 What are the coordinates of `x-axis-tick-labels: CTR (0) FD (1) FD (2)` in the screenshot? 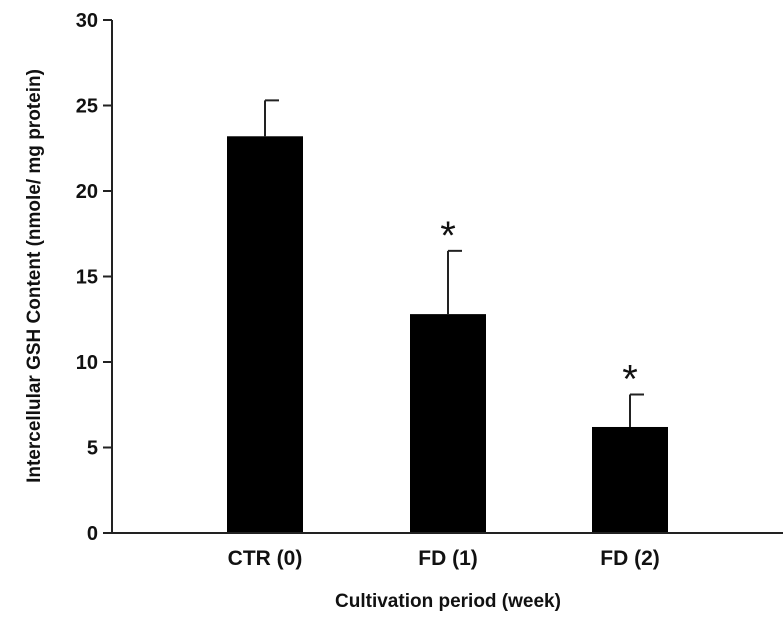 It's located at (444, 558).